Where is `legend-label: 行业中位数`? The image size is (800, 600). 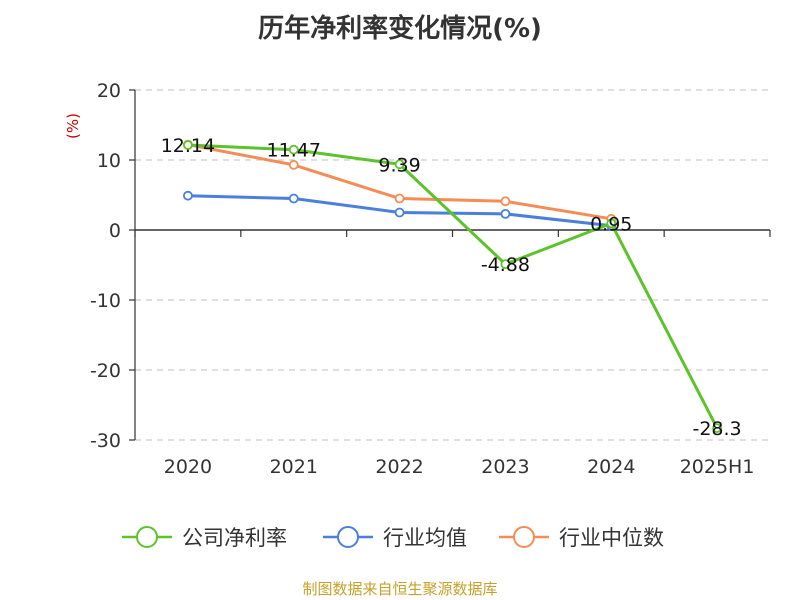 legend-label: 行业中位数 is located at coordinates (611, 538).